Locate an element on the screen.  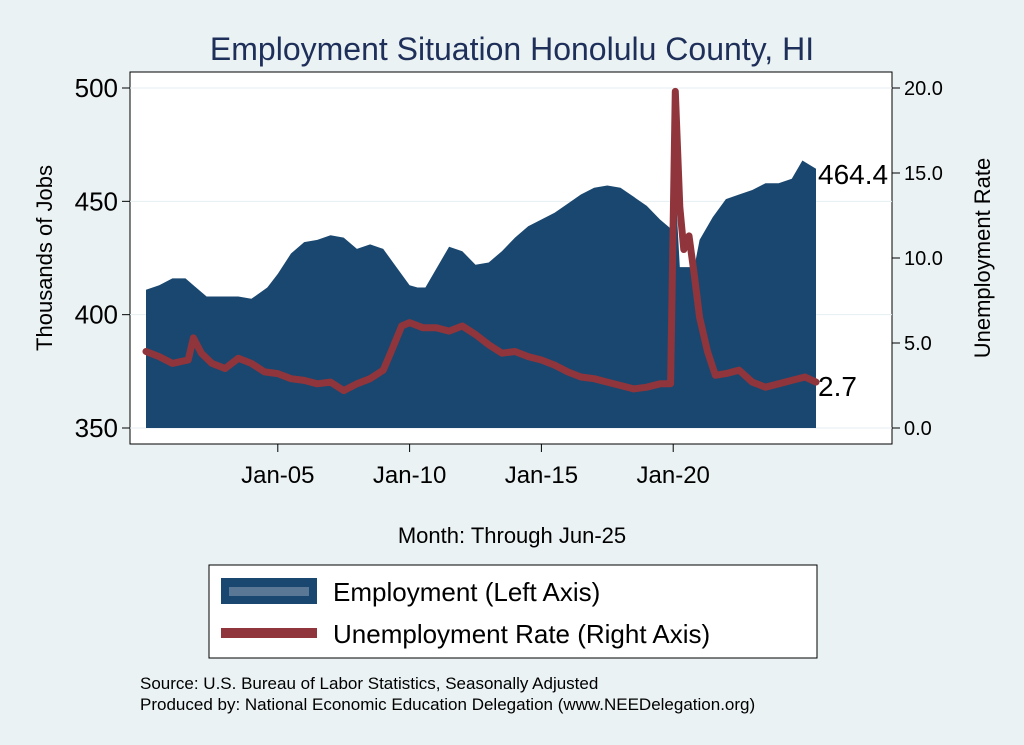
employment-end-label: 464.4 is located at coordinates (853, 174).